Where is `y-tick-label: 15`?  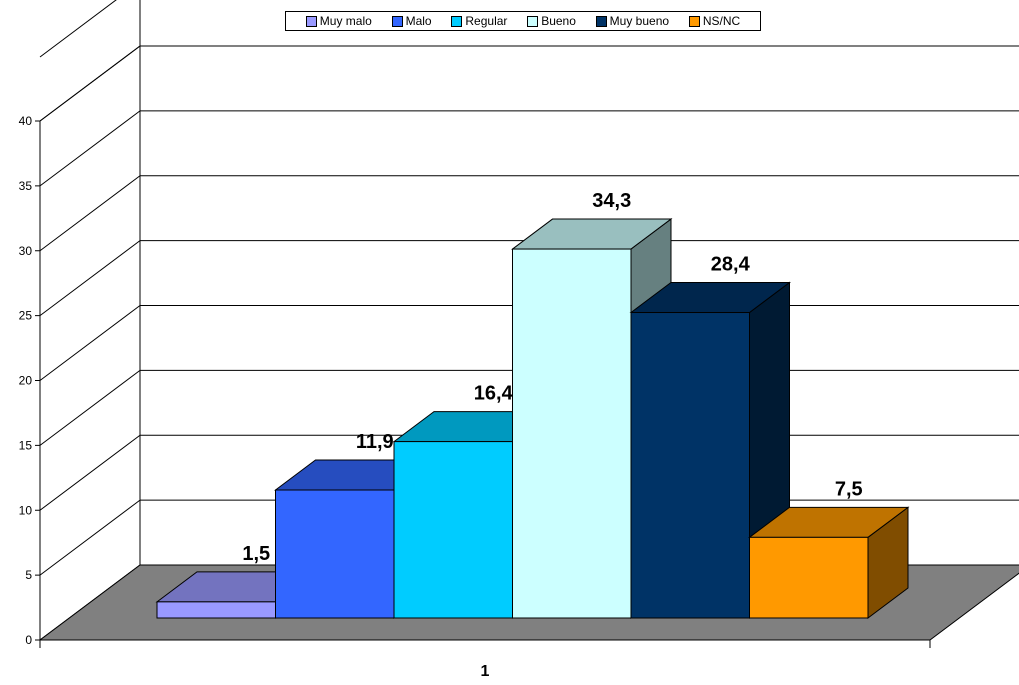 y-tick-label: 15 is located at coordinates (26, 445).